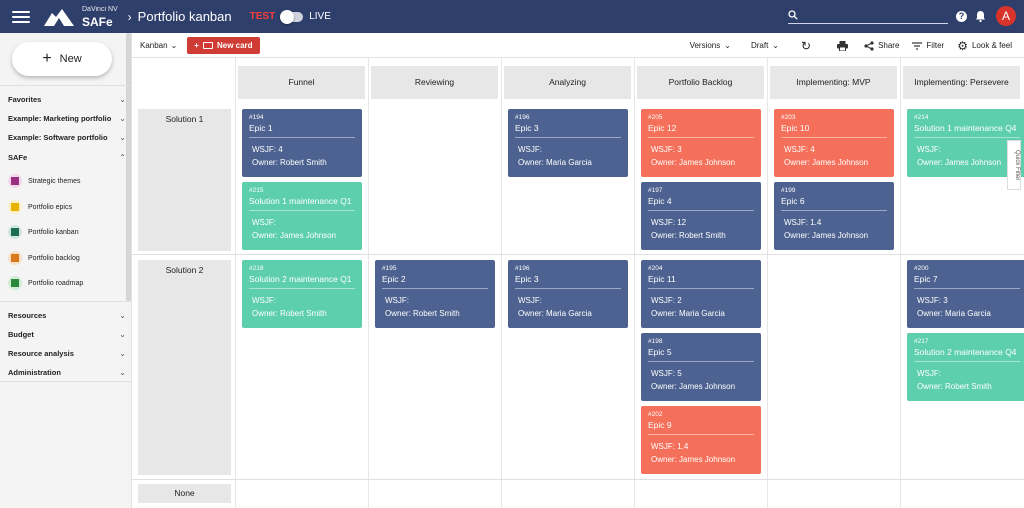 The image size is (1024, 508). Describe the element at coordinates (655, 414) in the screenshot. I see `card-number: #202` at that location.